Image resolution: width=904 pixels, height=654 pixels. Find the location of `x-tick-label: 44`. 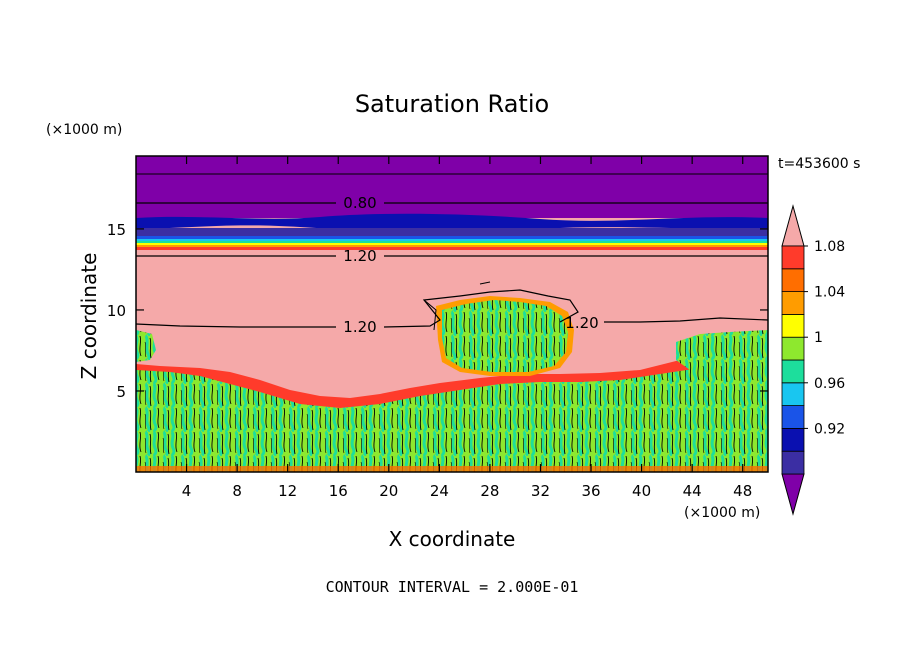

x-tick-label: 44 is located at coordinates (692, 491).